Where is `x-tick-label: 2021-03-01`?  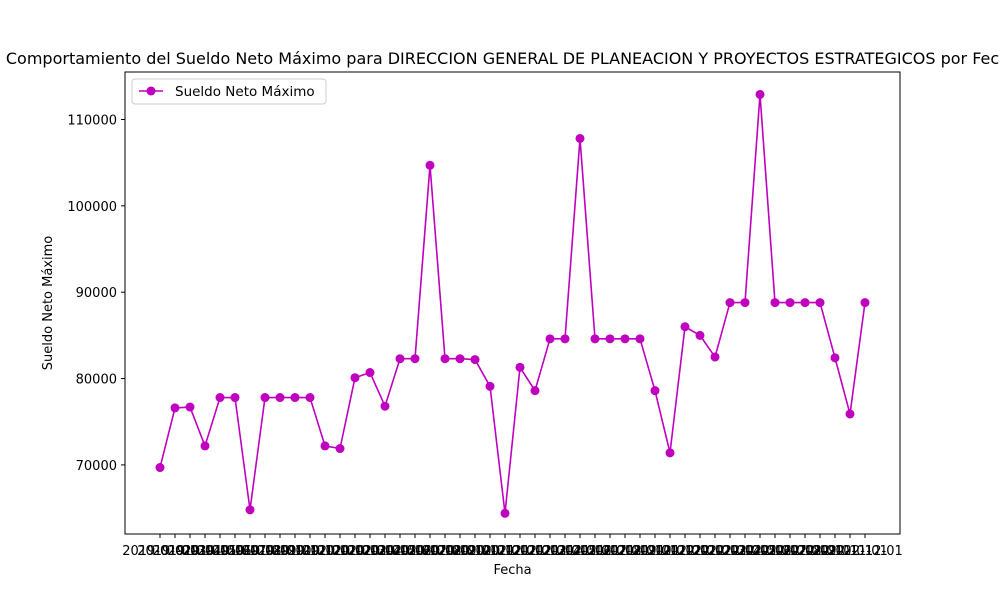 x-tick-label: 2021-03-01 is located at coordinates (550, 551).